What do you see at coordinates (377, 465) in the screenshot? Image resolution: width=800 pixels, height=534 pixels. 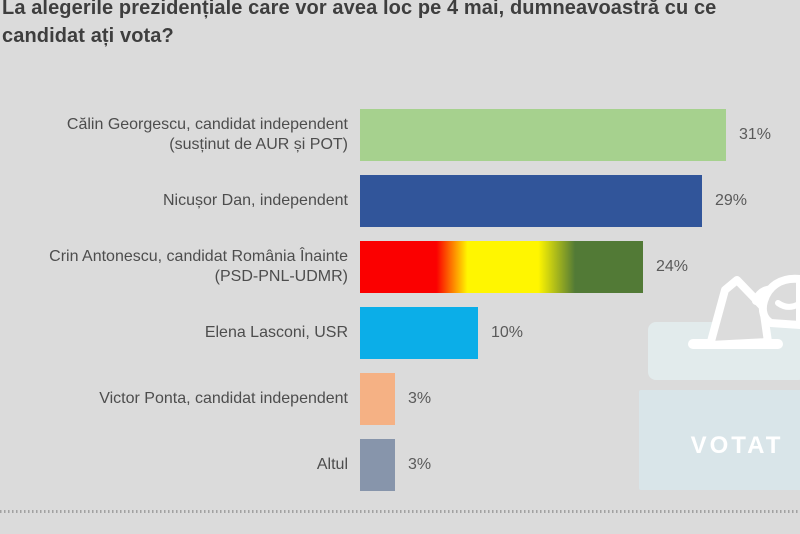 I see `bar-altul` at bounding box center [377, 465].